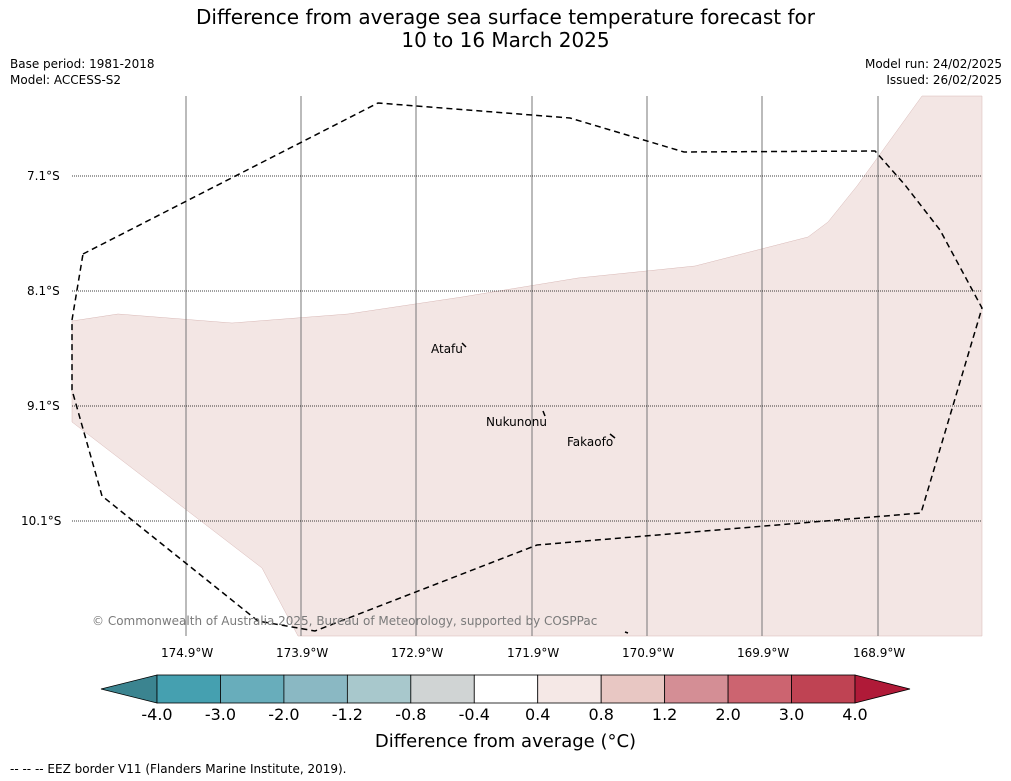  I want to click on swains-island-mark, so click(626, 632).